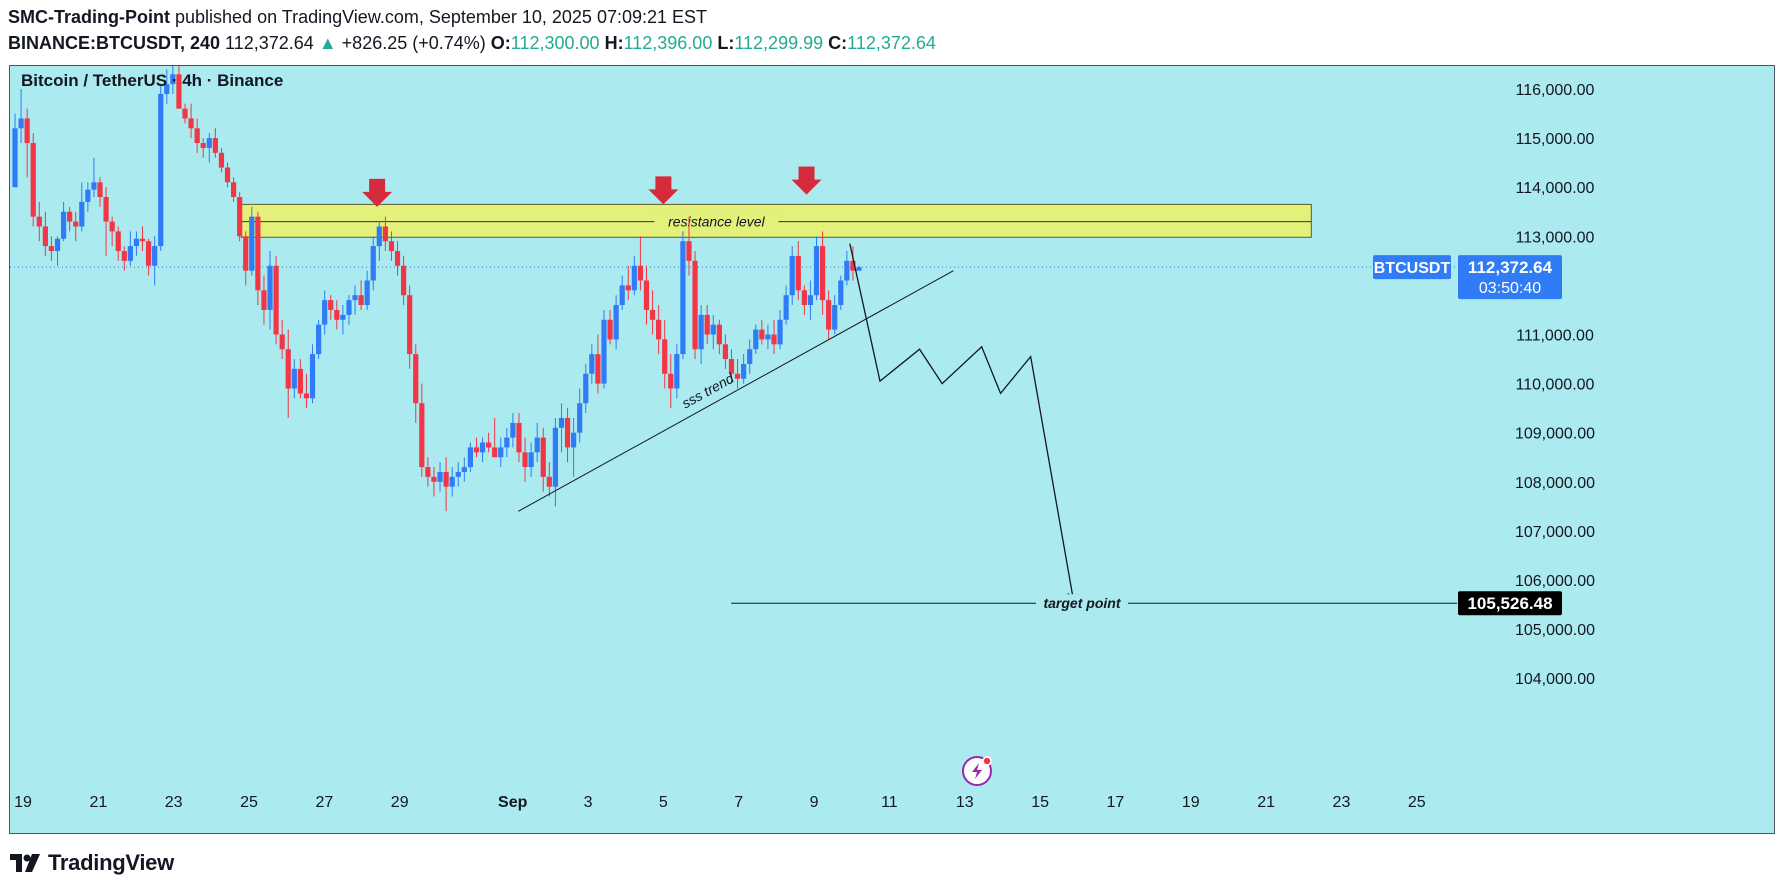  Describe the element at coordinates (111, 862) in the screenshot. I see `tradingview-brand: TradingView` at that location.